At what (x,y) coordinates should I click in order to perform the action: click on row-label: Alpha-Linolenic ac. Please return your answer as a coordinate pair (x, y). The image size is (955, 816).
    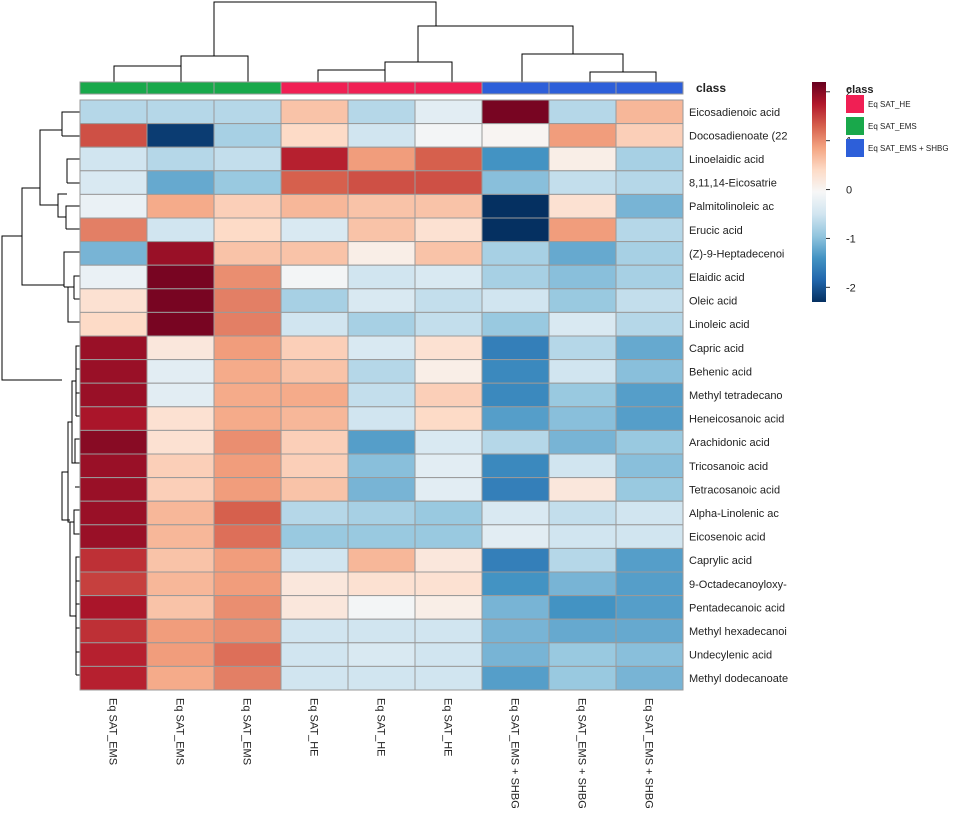
    Looking at the image, I should click on (734, 514).